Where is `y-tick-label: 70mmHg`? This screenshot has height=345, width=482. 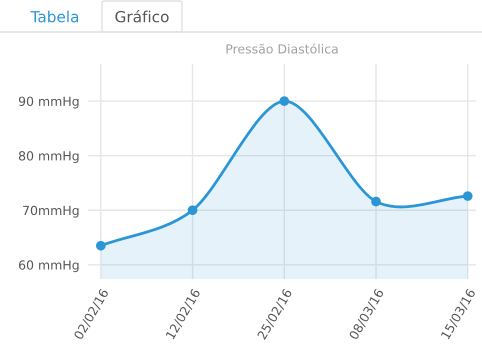
y-tick-label: 70mmHg is located at coordinates (51, 212).